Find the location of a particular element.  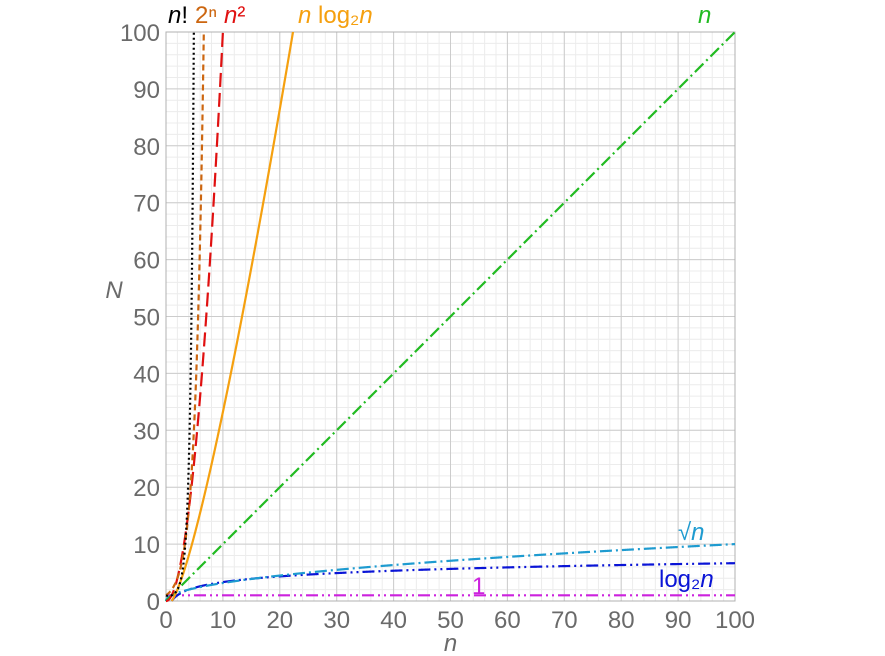

y-tick-label: 40 is located at coordinates (146, 374).